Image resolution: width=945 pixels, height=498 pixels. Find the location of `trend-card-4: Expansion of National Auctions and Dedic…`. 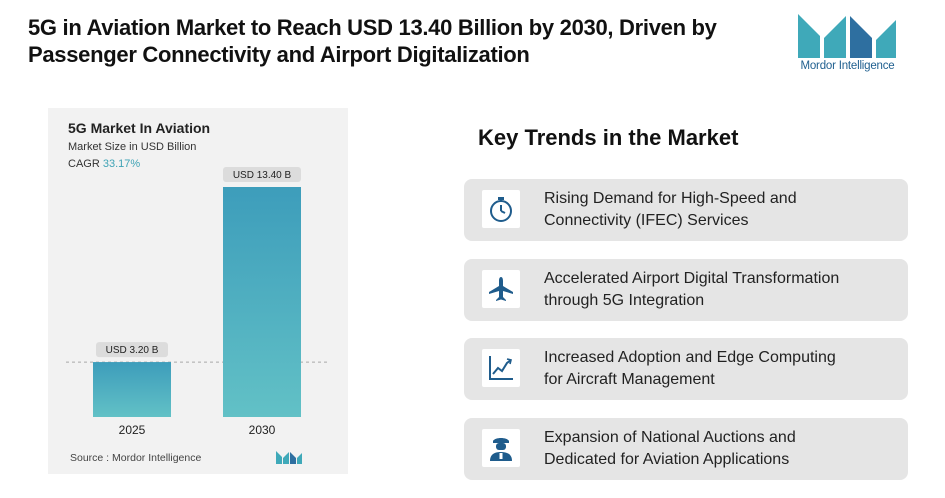

trend-card-4: Expansion of National Auctions and Dedic… is located at coordinates (686, 449).